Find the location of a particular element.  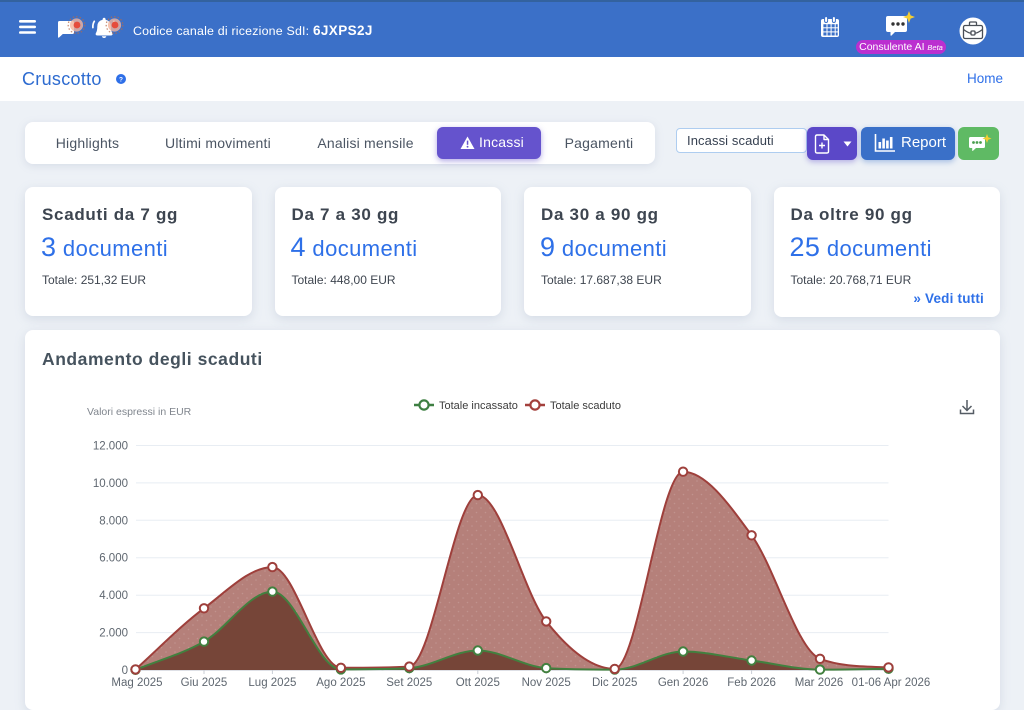

svg-text: Set 2025 is located at coordinates (409, 683).